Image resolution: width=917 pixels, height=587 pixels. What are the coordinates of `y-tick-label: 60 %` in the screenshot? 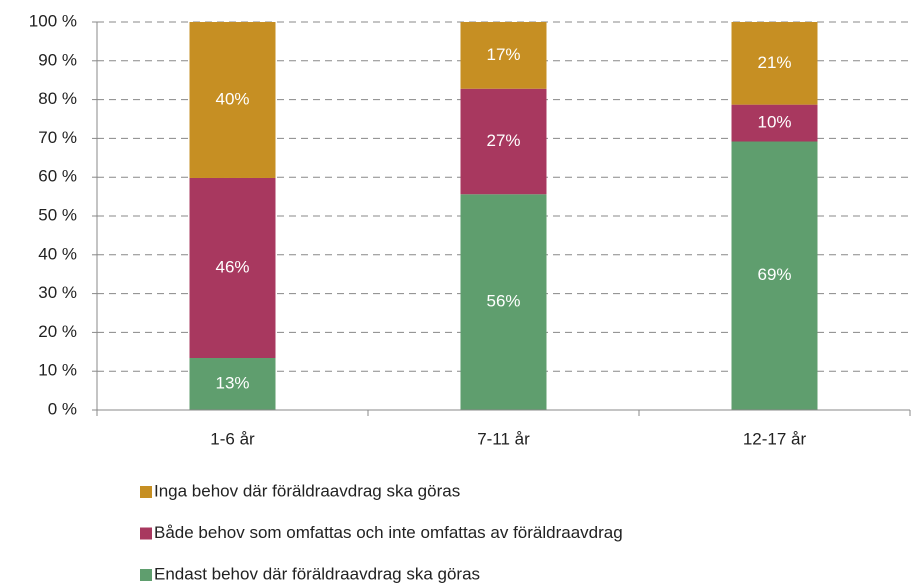 It's located at (57, 176).